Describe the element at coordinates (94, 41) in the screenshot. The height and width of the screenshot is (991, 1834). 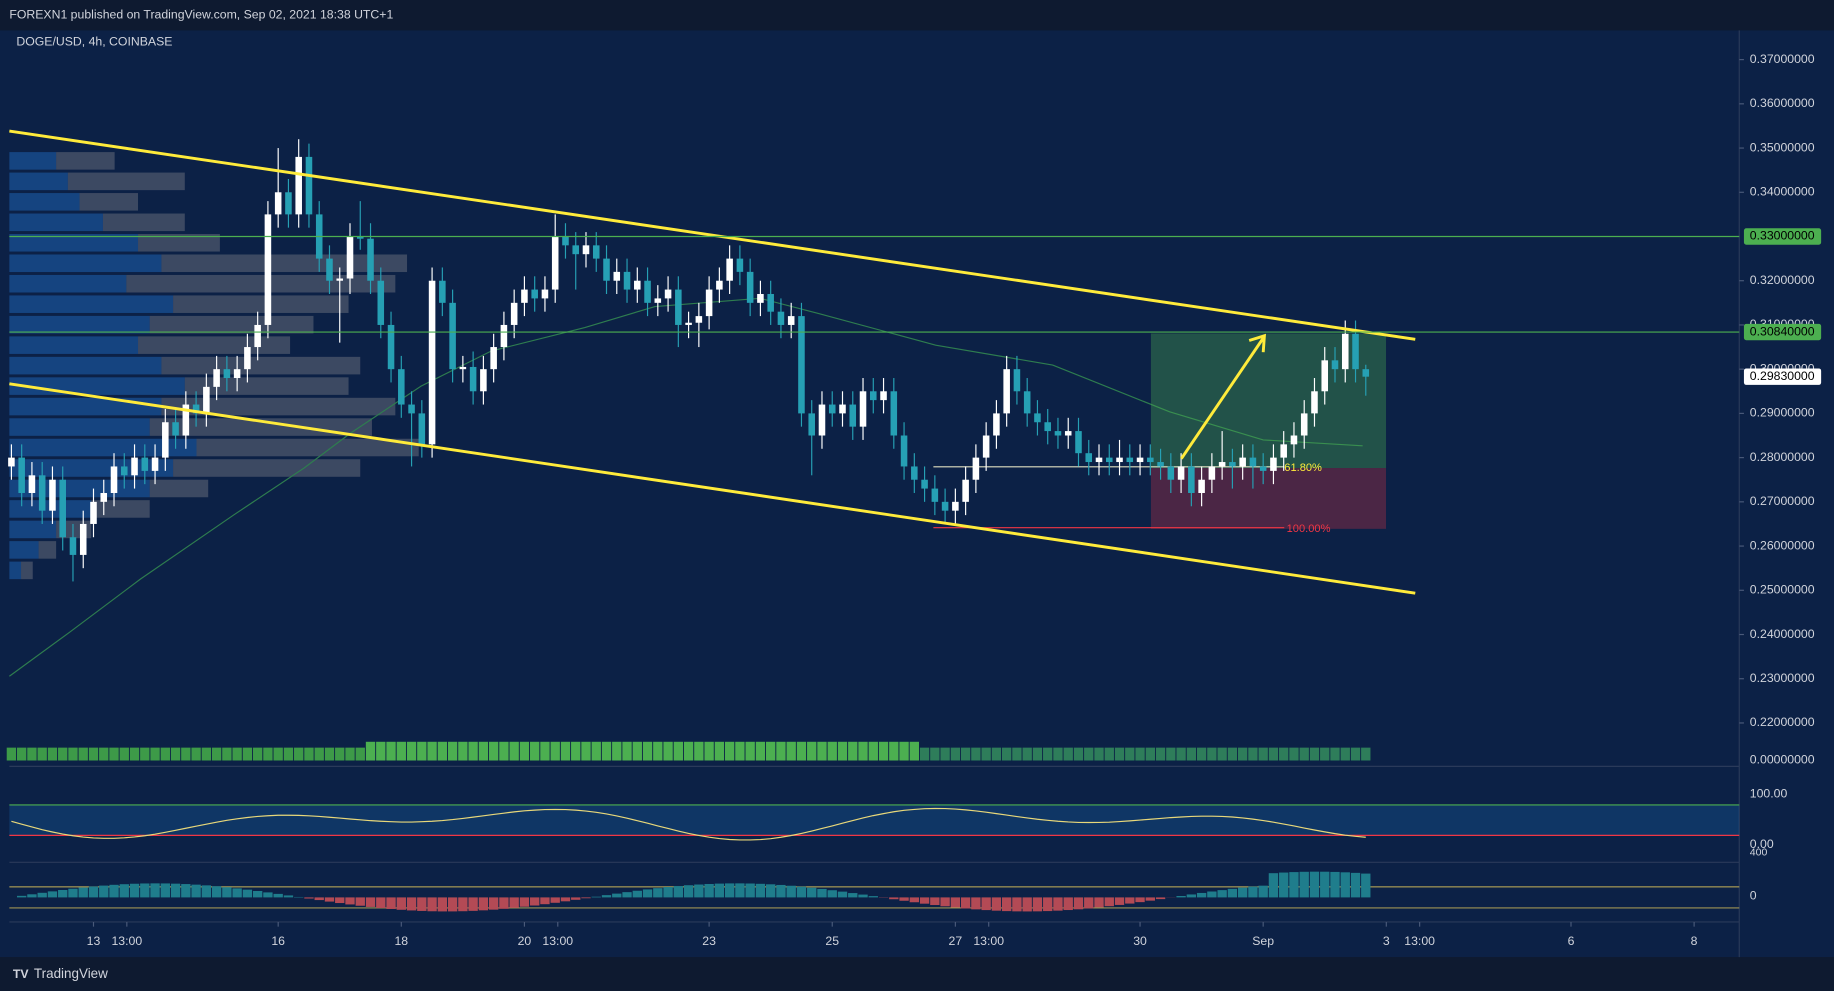
I see `symbol-title: DOGE/USD, 4h, COINBASE` at that location.